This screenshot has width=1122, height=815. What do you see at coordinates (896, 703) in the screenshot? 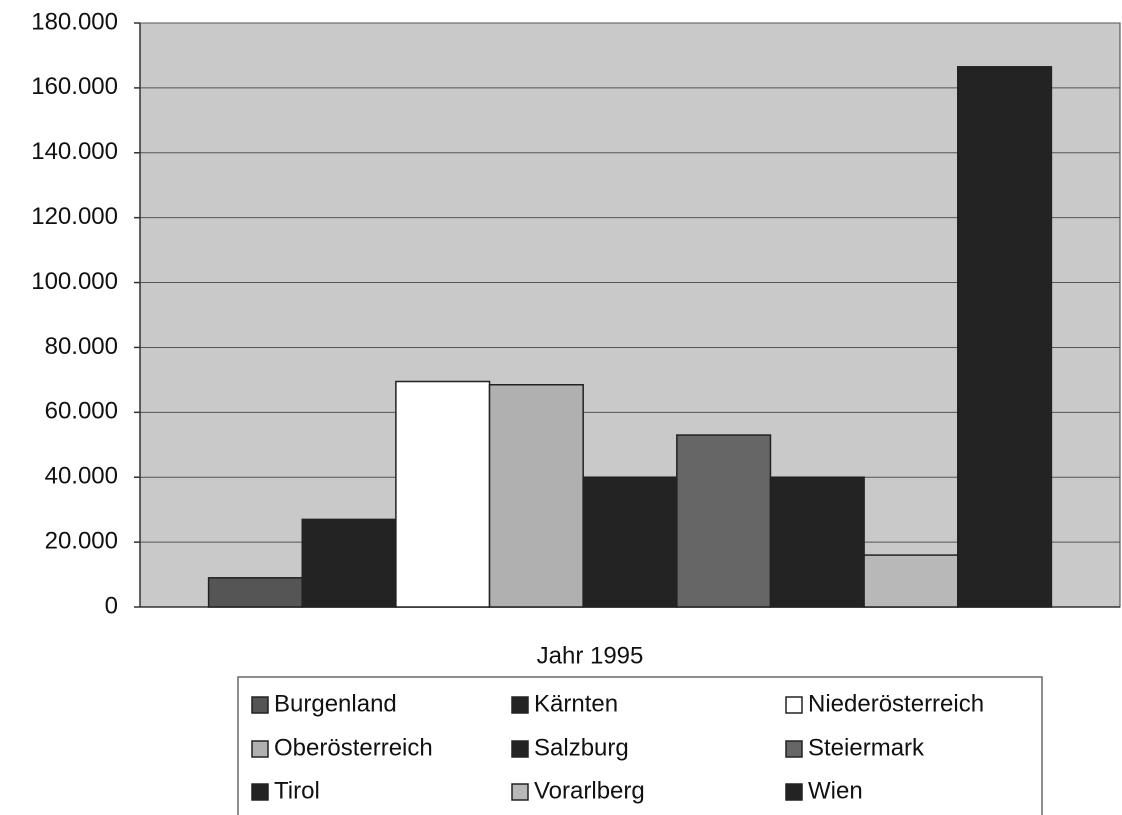
I see `legend-label: Niederösterreich` at bounding box center [896, 703].